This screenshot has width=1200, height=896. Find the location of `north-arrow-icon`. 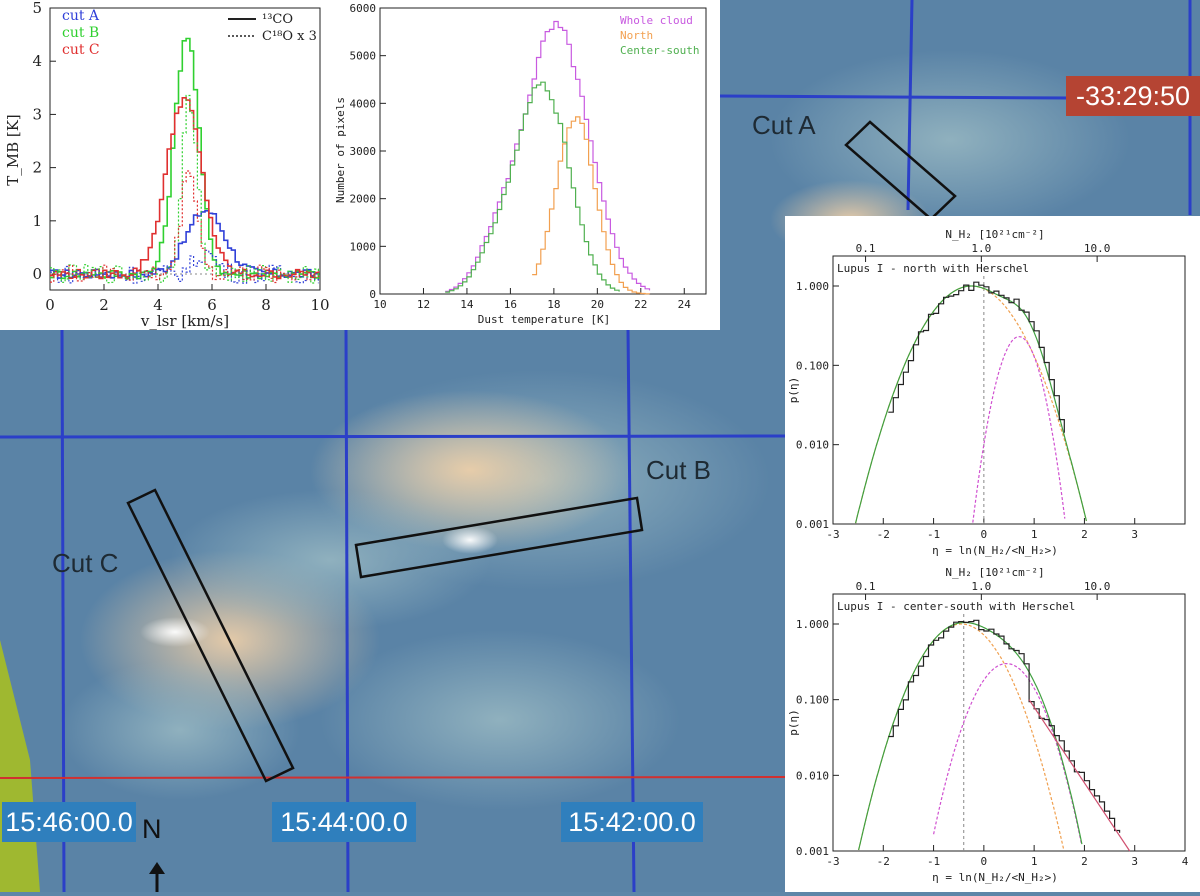

north-arrow-icon is located at coordinates (157, 877).